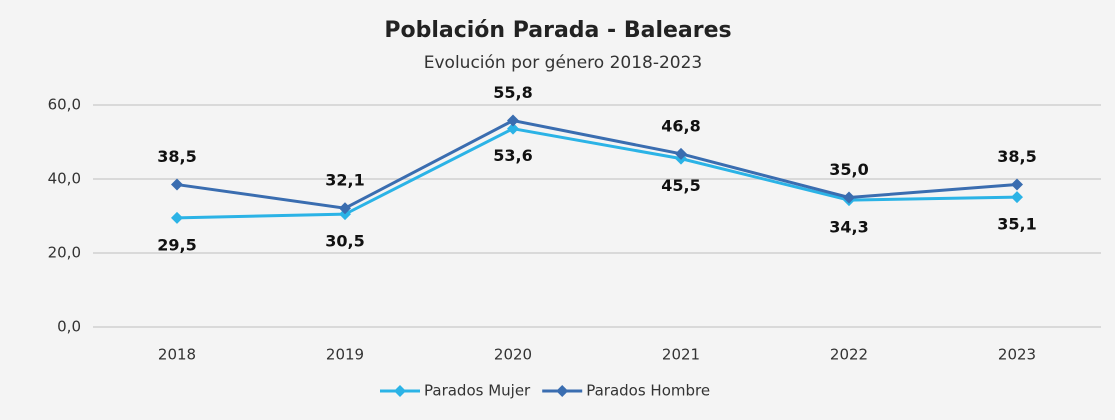 Image resolution: width=1115 pixels, height=420 pixels. Describe the element at coordinates (680, 185) in the screenshot. I see `data-label: 45,5` at that location.